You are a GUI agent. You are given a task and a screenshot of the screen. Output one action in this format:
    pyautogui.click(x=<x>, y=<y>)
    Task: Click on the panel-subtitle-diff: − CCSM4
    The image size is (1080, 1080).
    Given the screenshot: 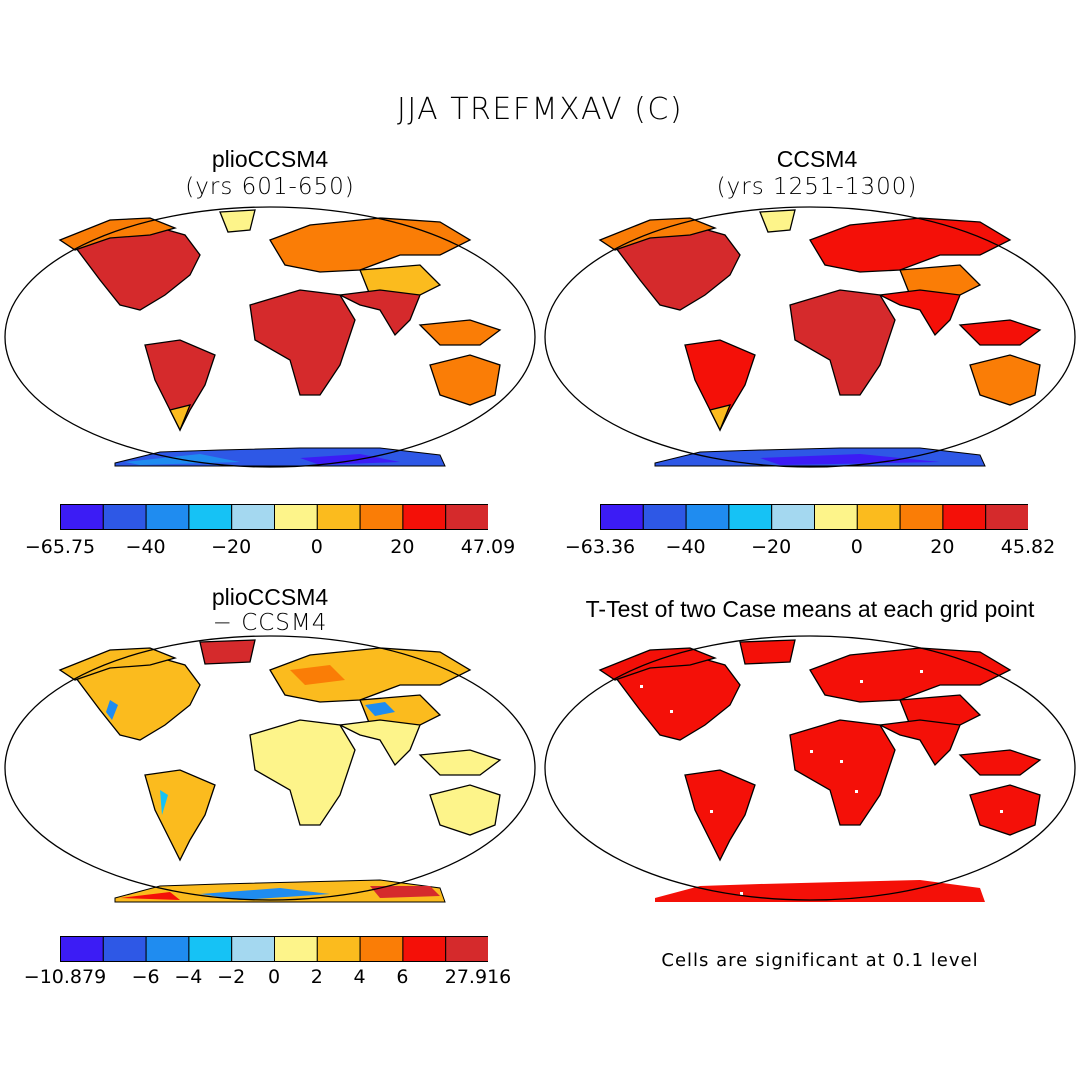 What is the action you would take?
    pyautogui.click(x=270, y=623)
    